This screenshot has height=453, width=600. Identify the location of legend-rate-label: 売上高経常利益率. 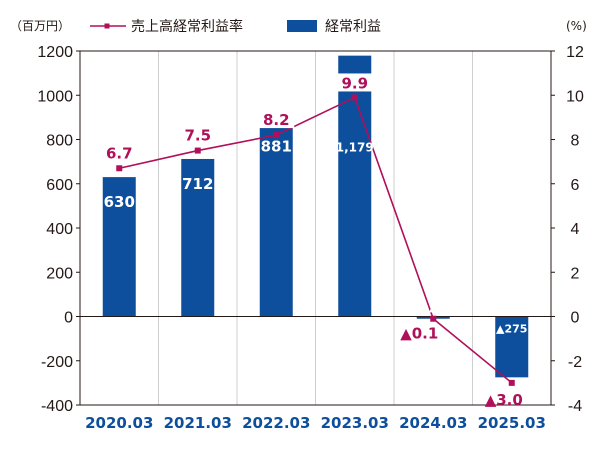
(187, 26).